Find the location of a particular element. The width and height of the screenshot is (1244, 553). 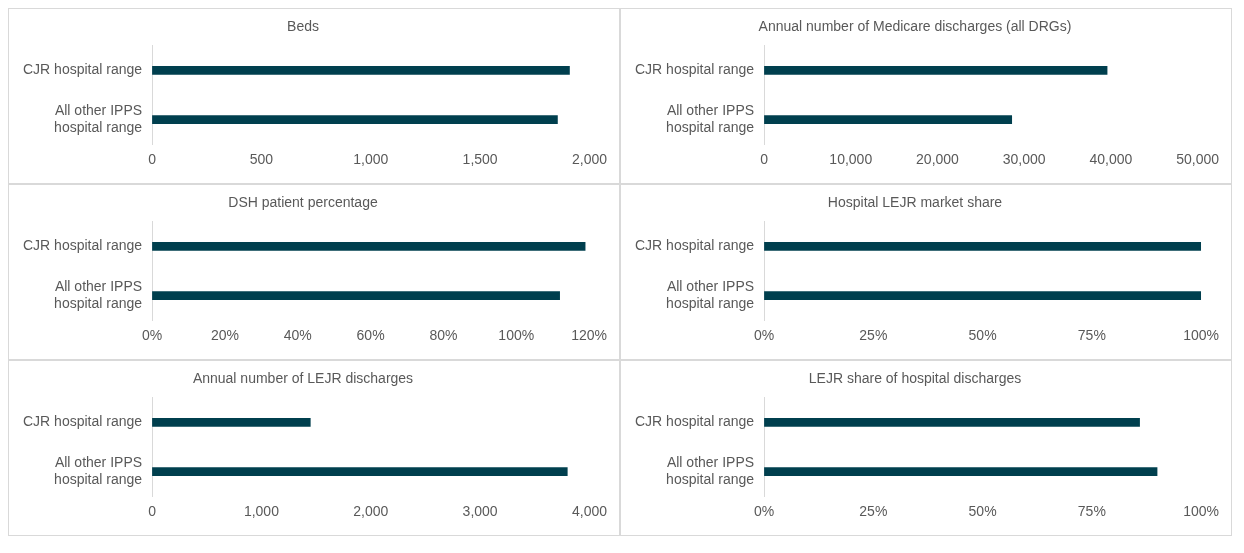

chart-title: Beds is located at coordinates (303, 26).